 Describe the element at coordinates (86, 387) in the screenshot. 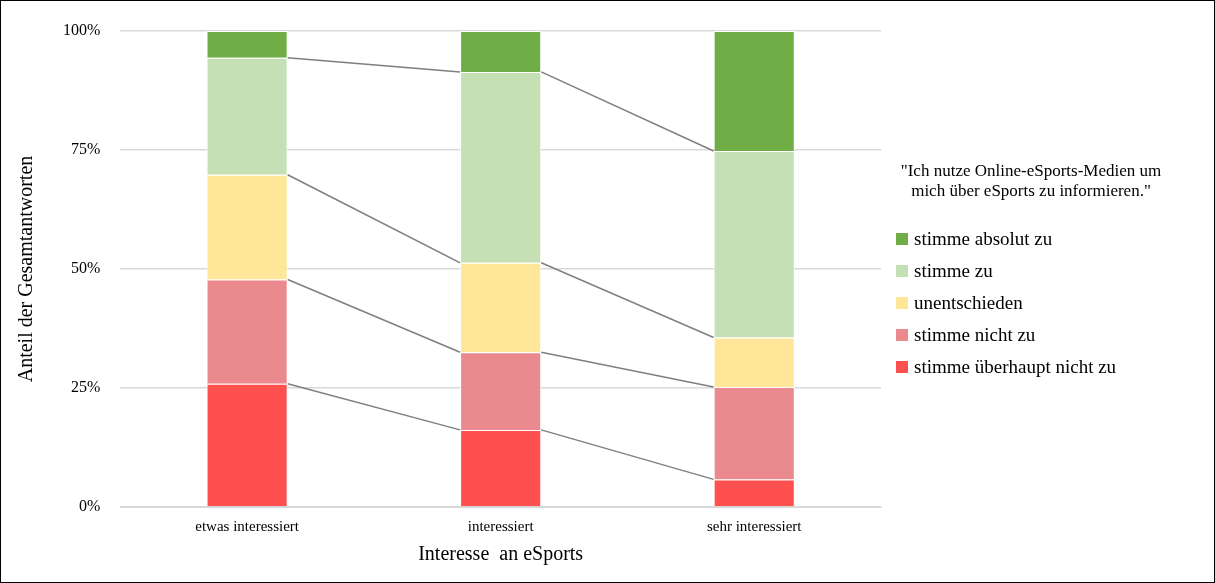

I see `y-tick-label: 25%` at that location.